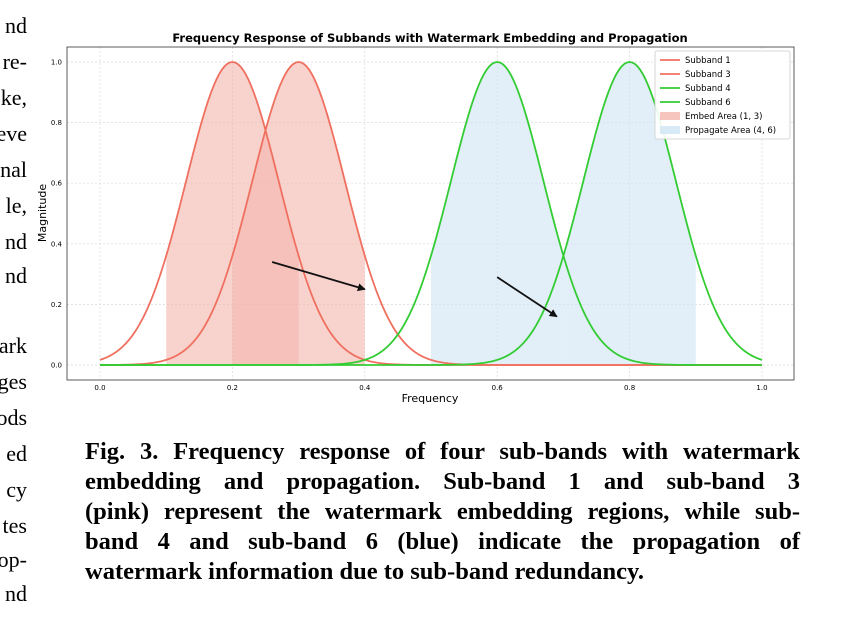 The image size is (855, 618). I want to click on legend-label: Subband 4, so click(708, 89).